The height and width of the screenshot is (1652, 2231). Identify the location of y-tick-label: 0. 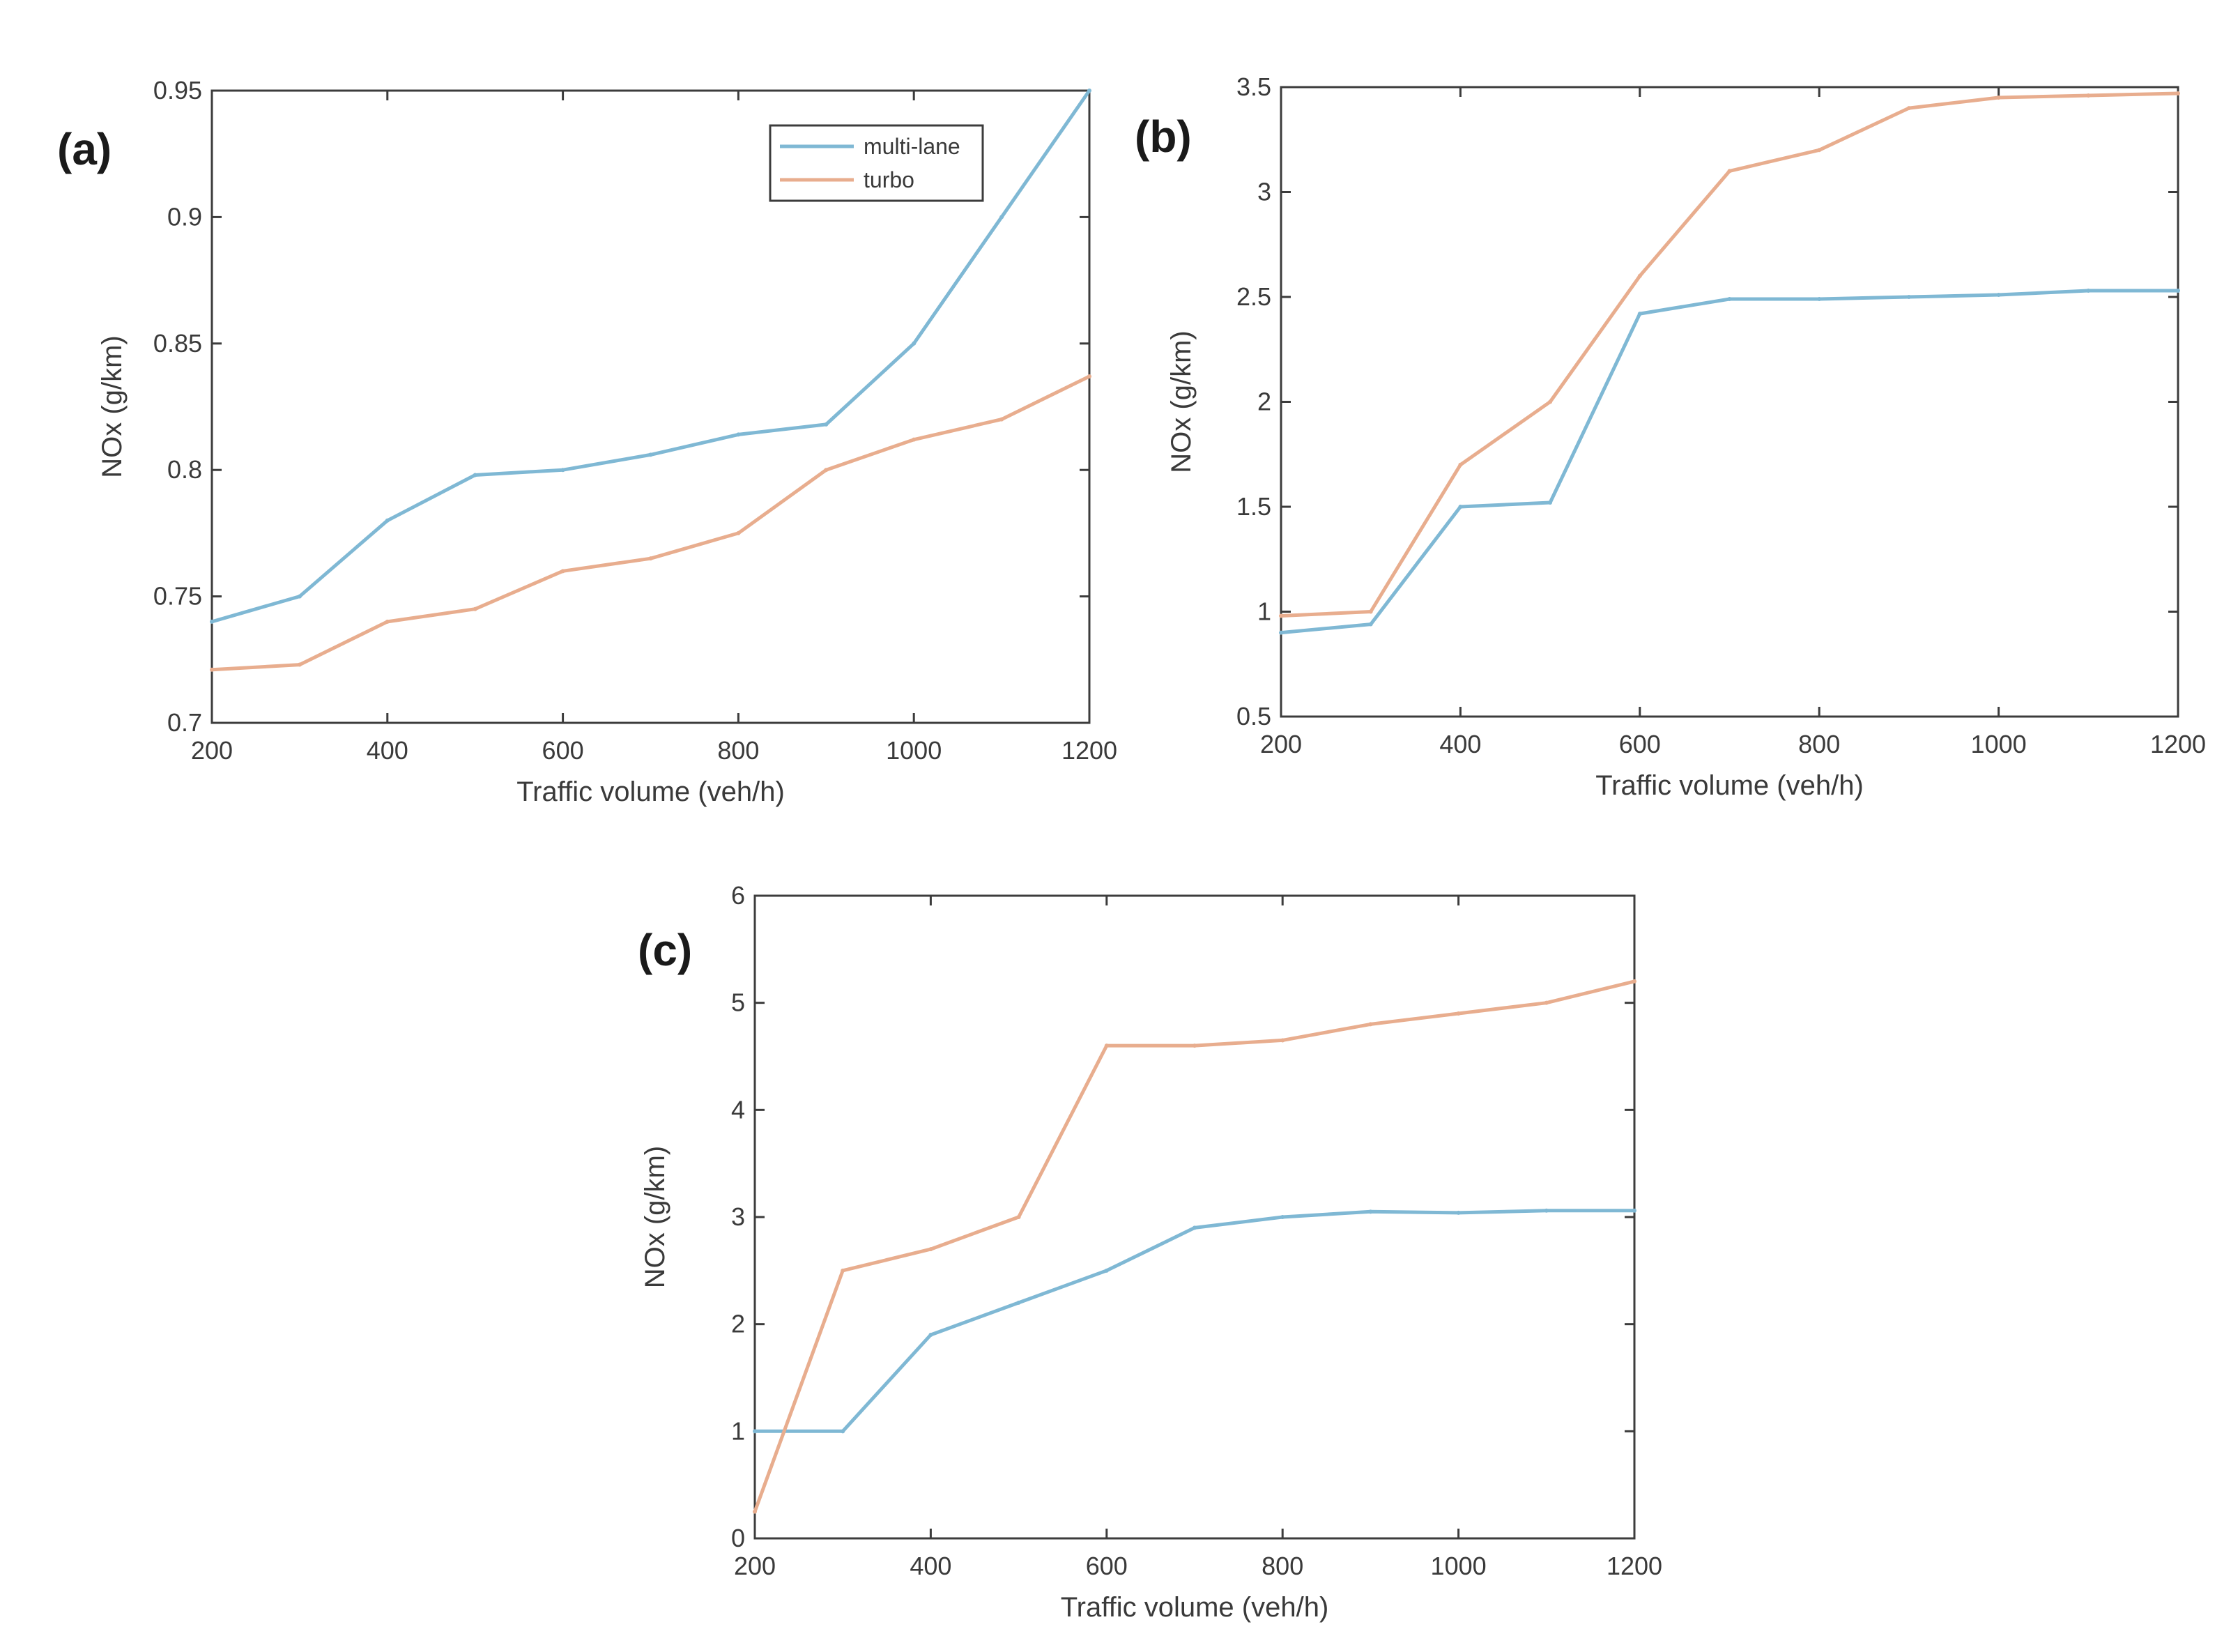
(738, 1538).